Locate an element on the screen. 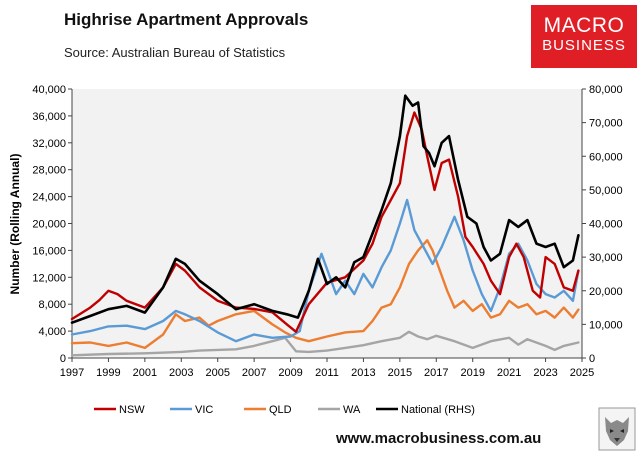  legend-item: National (RHS) is located at coordinates (425, 410).